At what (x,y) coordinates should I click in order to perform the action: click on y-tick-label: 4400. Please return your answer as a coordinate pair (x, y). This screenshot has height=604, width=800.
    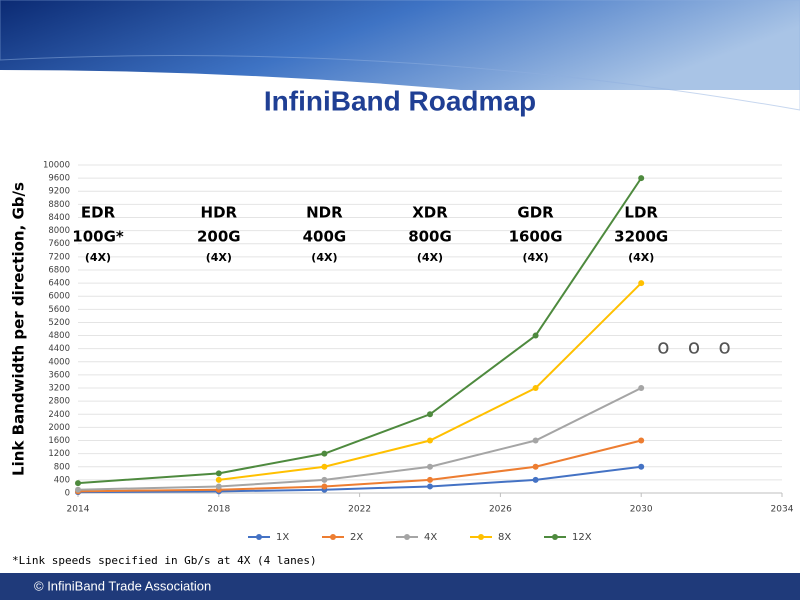
    Looking at the image, I should click on (59, 349).